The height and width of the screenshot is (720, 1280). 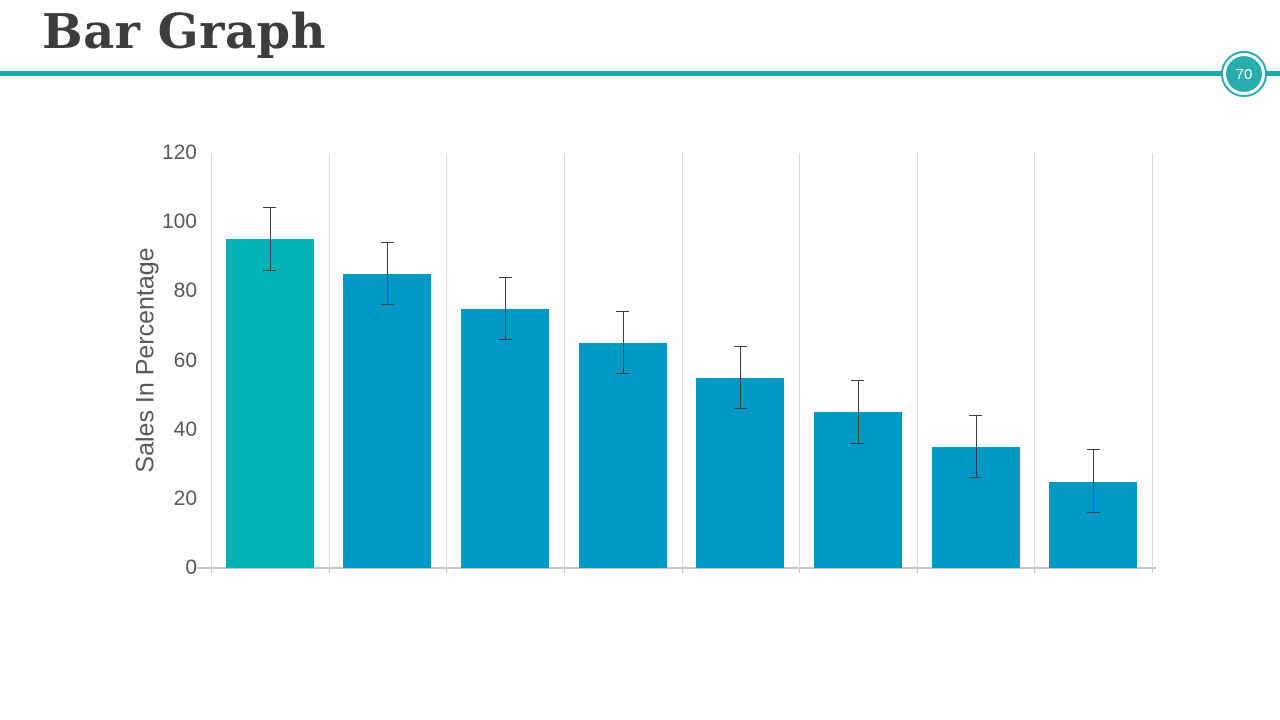 What do you see at coordinates (179, 152) in the screenshot?
I see `y-tick-label: 120` at bounding box center [179, 152].